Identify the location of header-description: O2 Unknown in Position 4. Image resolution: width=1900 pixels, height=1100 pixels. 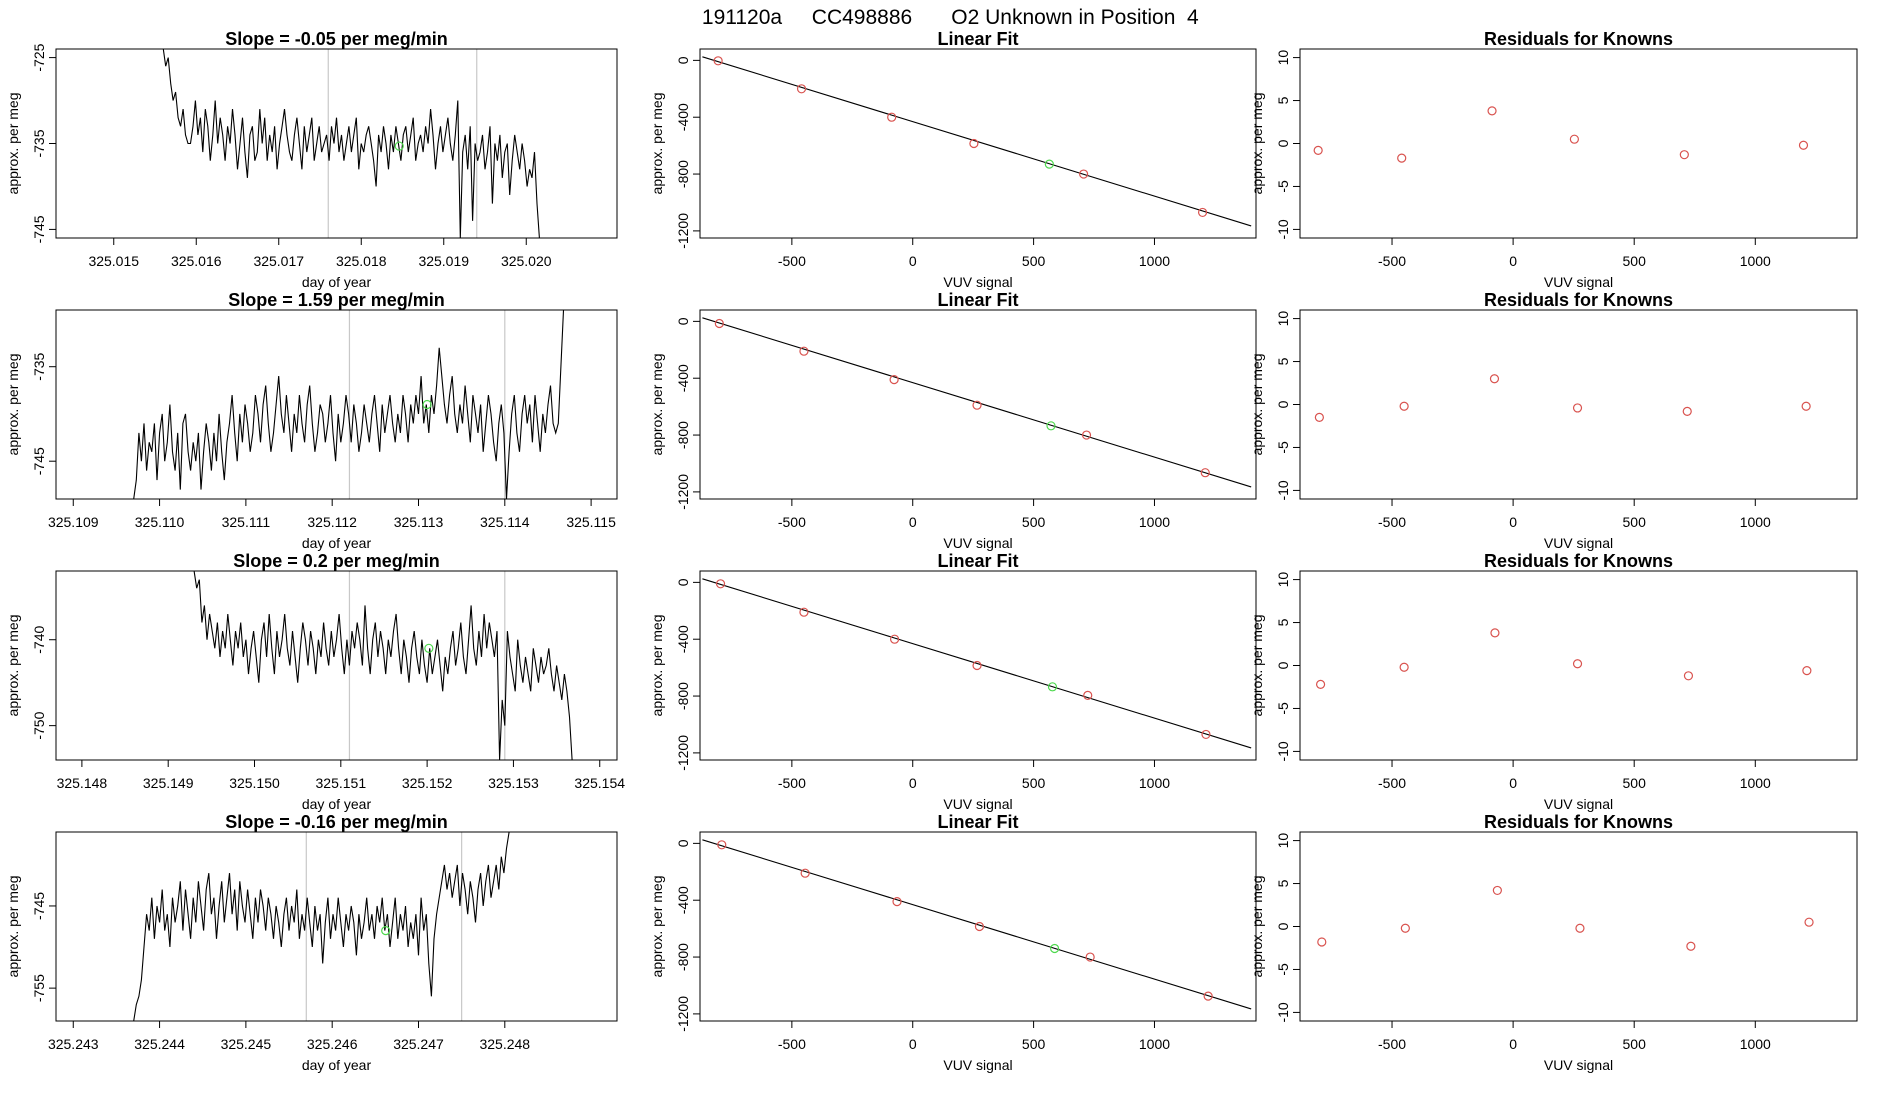
(1075, 17).